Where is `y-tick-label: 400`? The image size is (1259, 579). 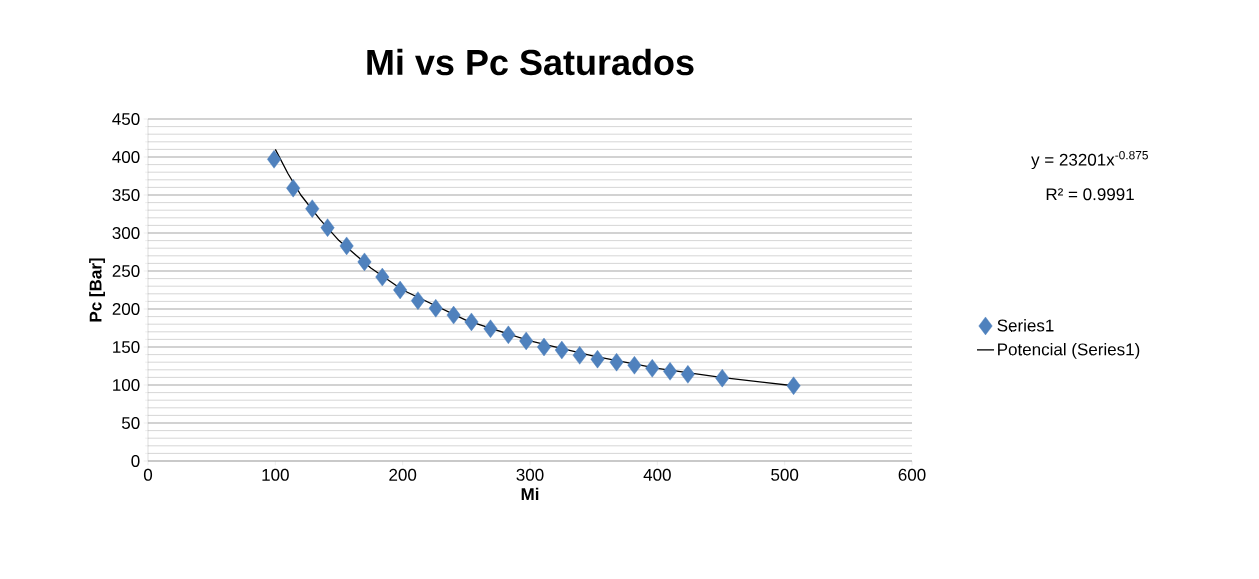
y-tick-label: 400 is located at coordinates (126, 157).